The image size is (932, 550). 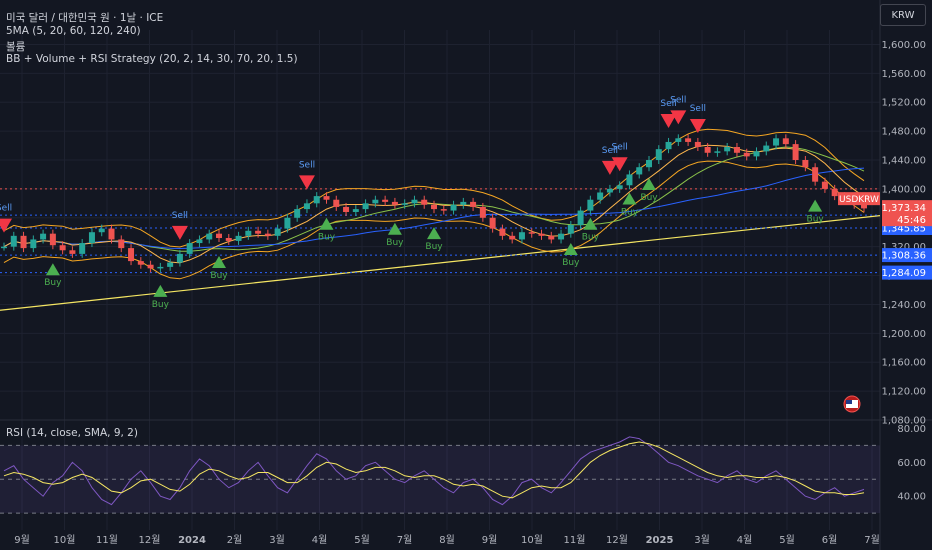 What do you see at coordinates (447, 540) in the screenshot?
I see `time-axis-label: 8월` at bounding box center [447, 540].